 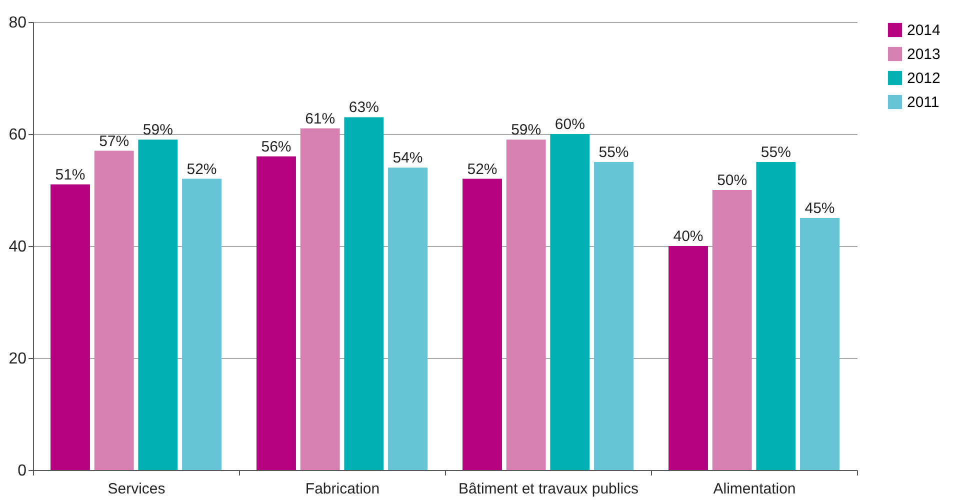 I want to click on data-label: 51%, so click(x=70, y=175).